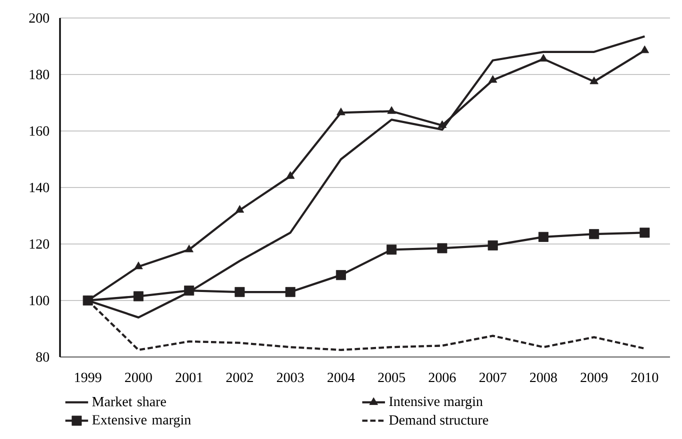 The height and width of the screenshot is (439, 682). Describe the element at coordinates (644, 377) in the screenshot. I see `x-tick-label: 2010` at that location.